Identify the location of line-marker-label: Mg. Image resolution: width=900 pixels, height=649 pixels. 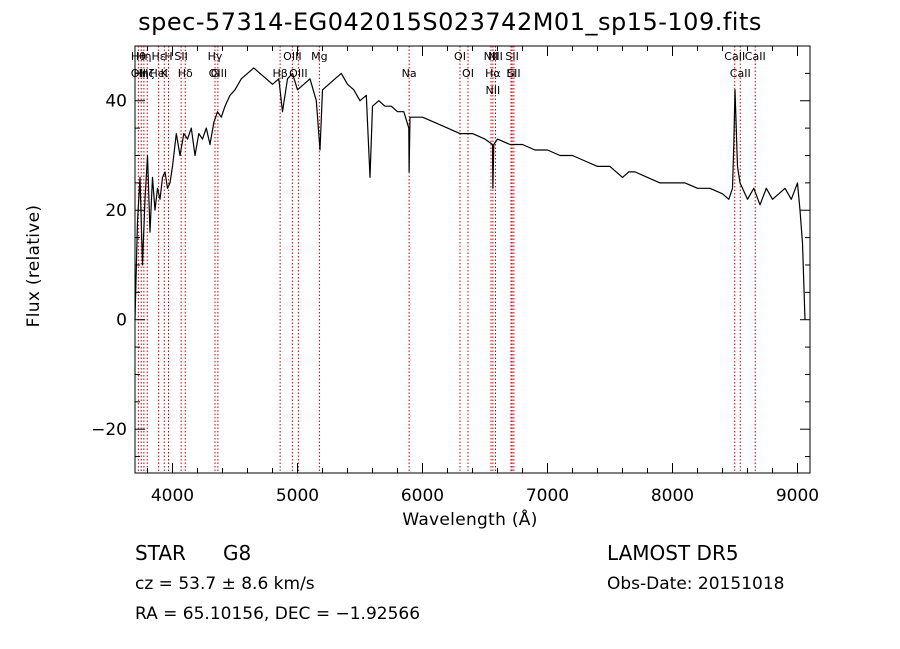
(319, 56).